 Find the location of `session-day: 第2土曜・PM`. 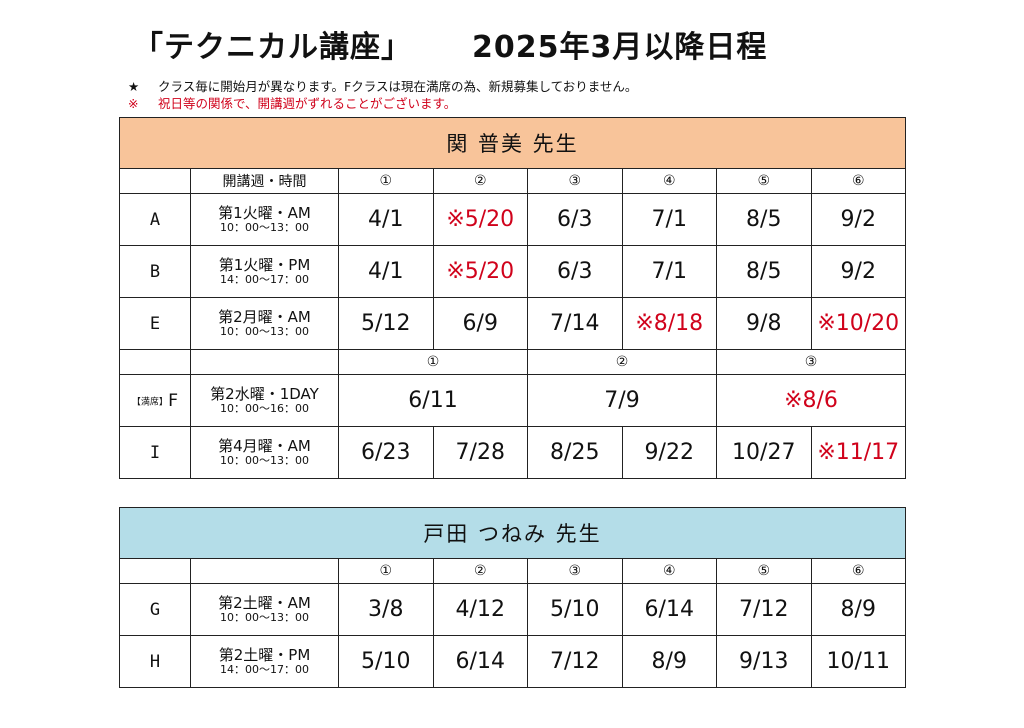

session-day: 第2土曜・PM is located at coordinates (264, 654).